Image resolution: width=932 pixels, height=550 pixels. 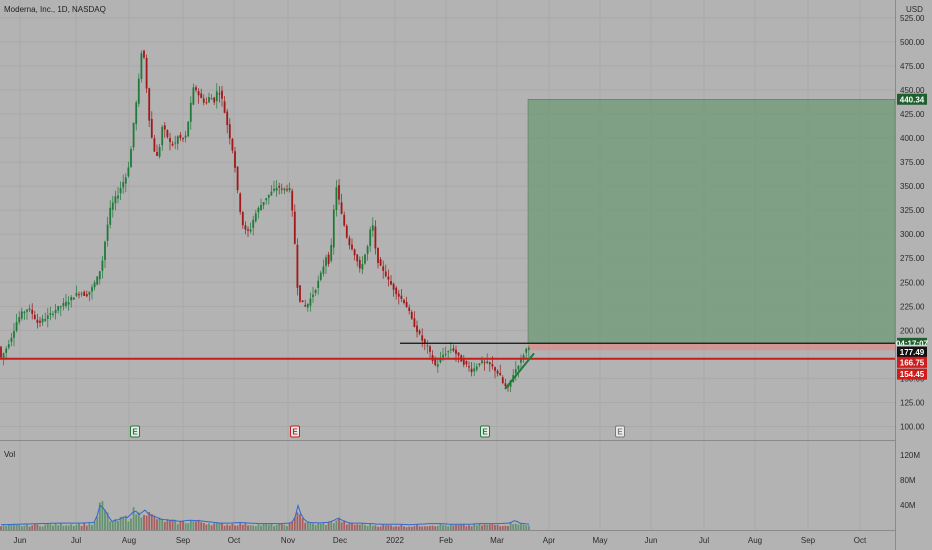 I want to click on price-tick-label: 525.00, so click(x=912, y=18).